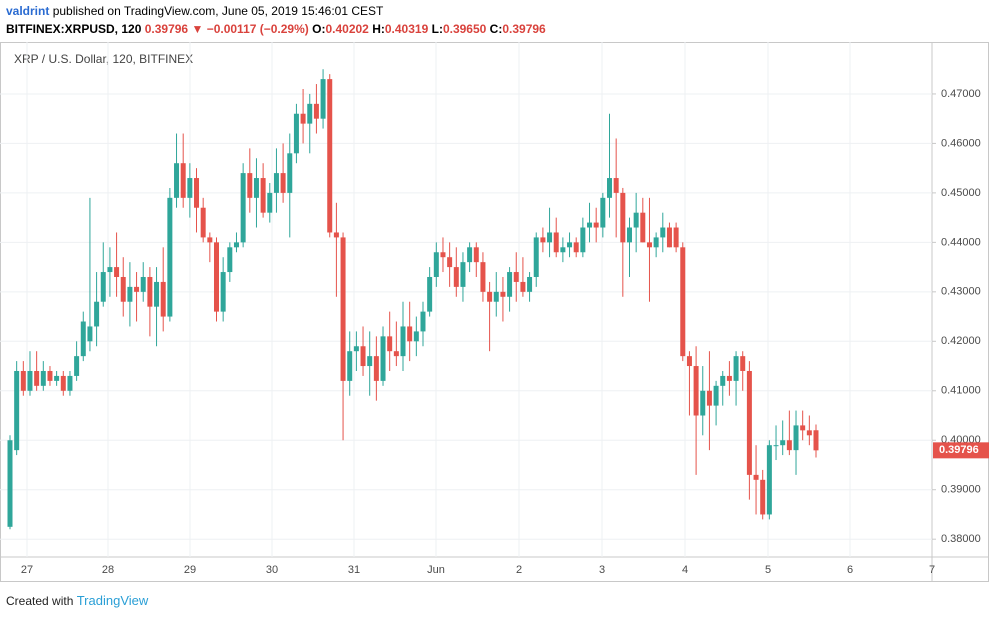 The image size is (996, 618). I want to click on y-tick-label: 0.41000, so click(961, 391).